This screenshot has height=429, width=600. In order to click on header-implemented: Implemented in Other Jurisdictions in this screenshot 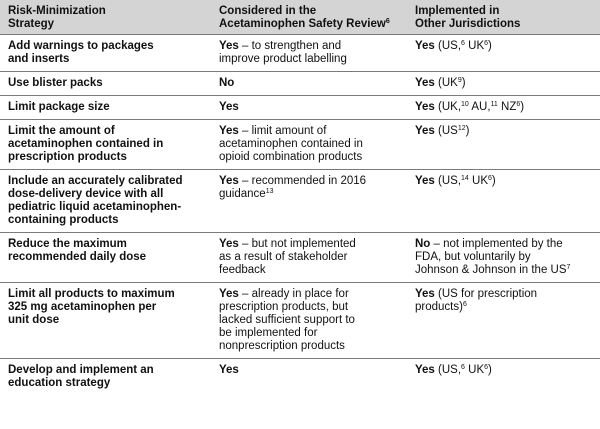, I will do `click(503, 17)`.